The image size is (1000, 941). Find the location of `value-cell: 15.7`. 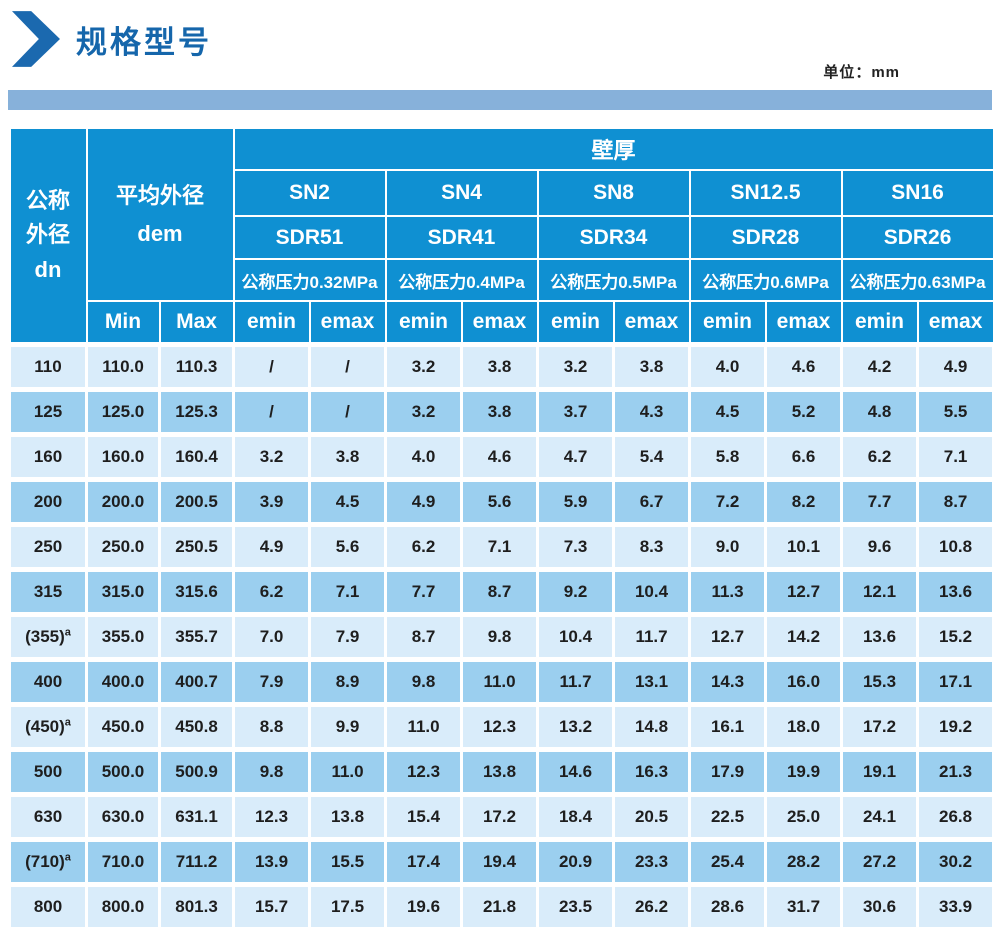

value-cell: 15.7 is located at coordinates (272, 907).